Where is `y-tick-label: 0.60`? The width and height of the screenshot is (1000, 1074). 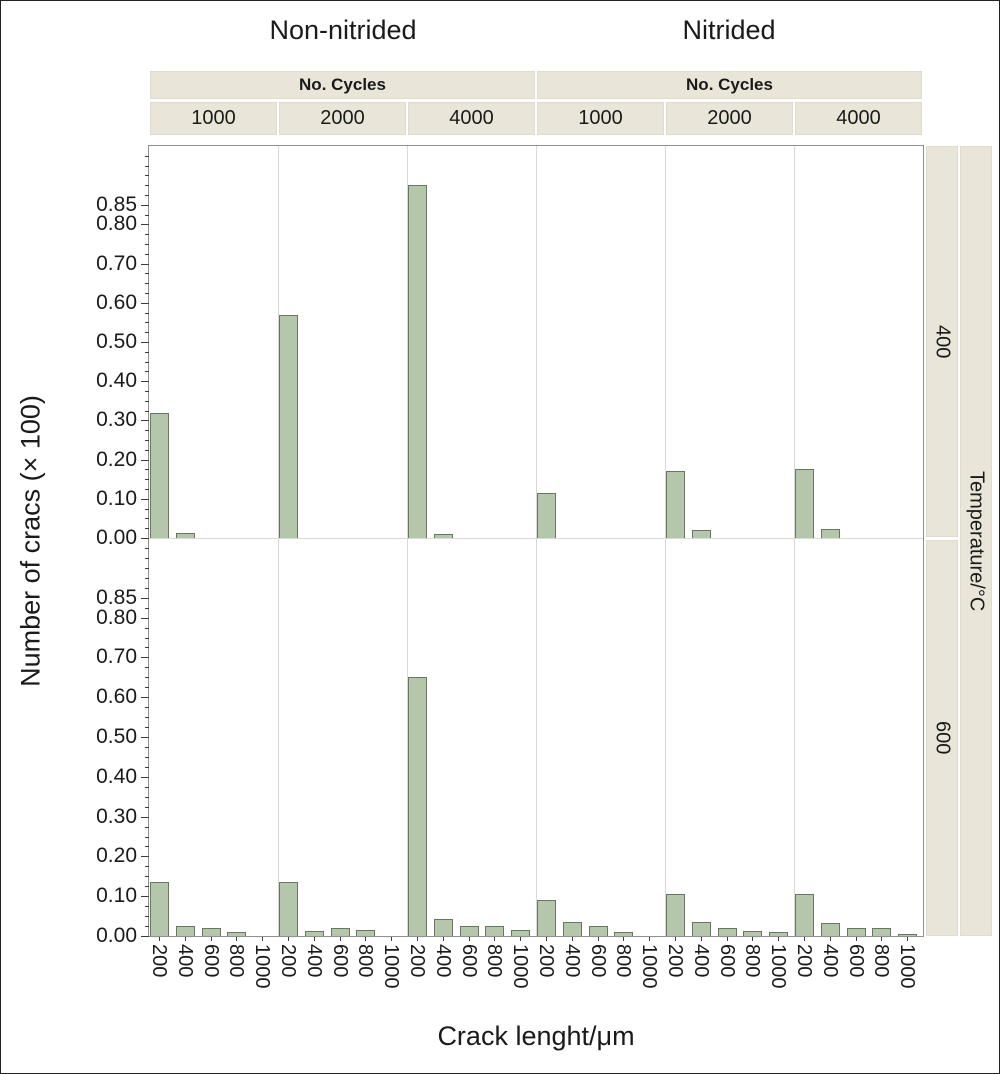 y-tick-label: 0.60 is located at coordinates (116, 302).